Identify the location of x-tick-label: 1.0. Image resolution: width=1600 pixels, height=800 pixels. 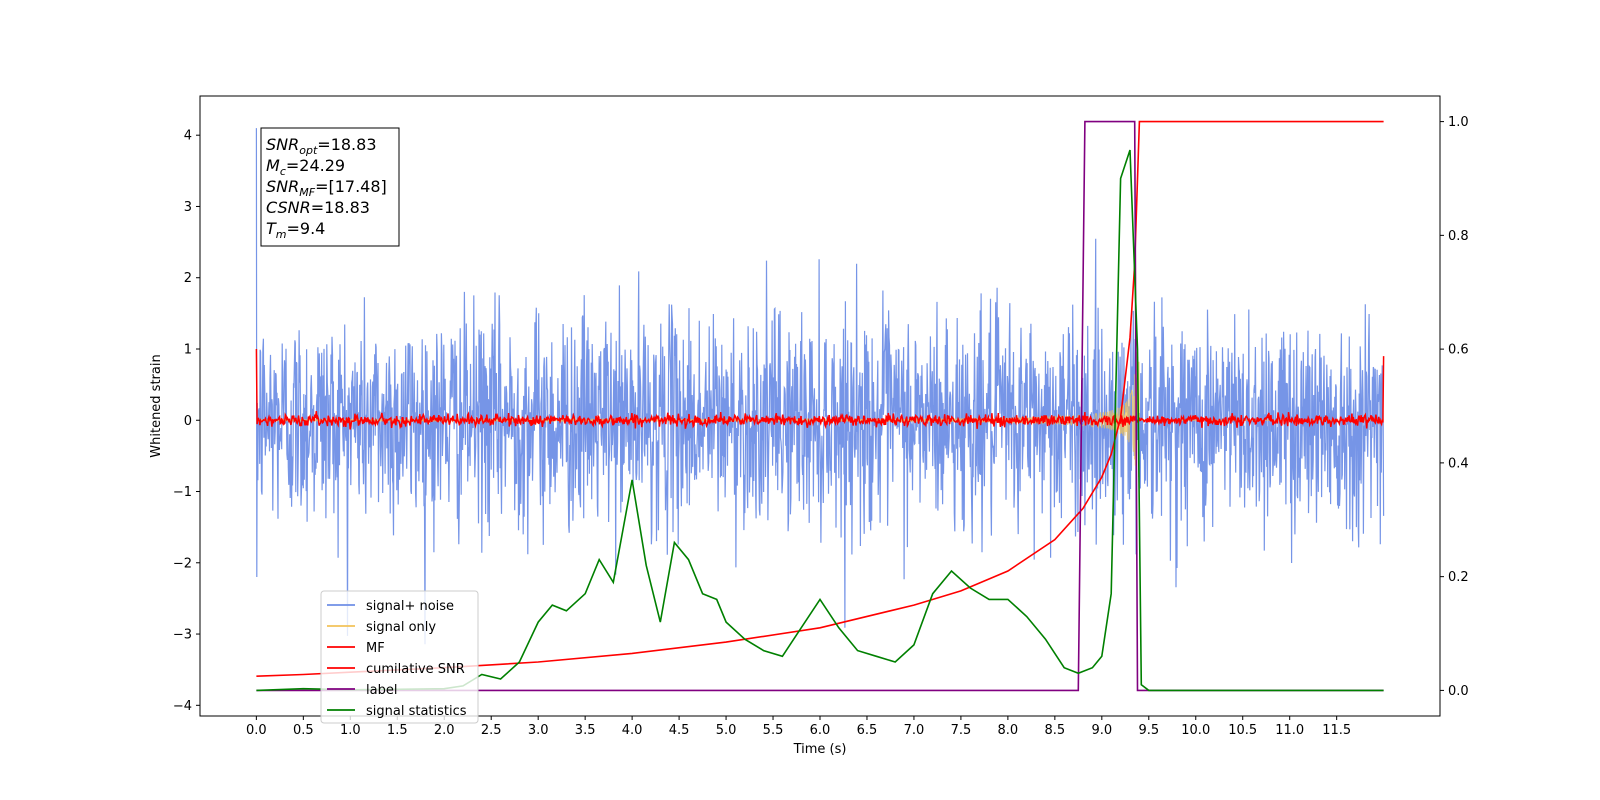
(350, 730).